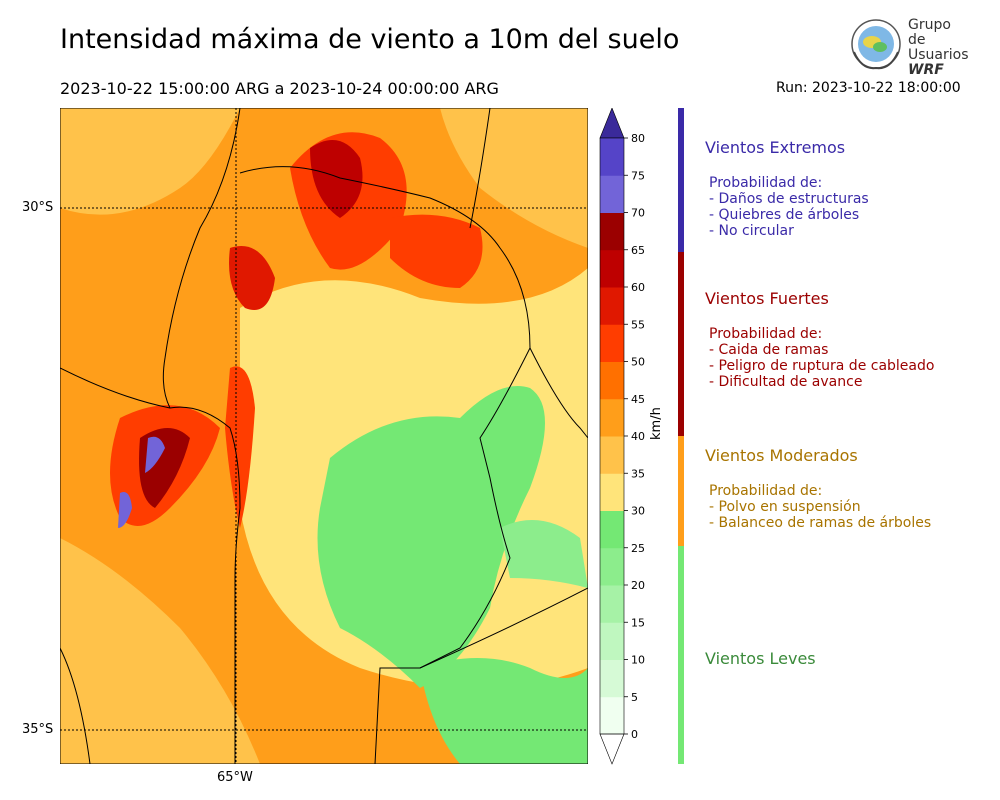 The height and width of the screenshot is (800, 1000). Describe the element at coordinates (634, 734) in the screenshot. I see `colorbar-tick-label: 0` at that location.